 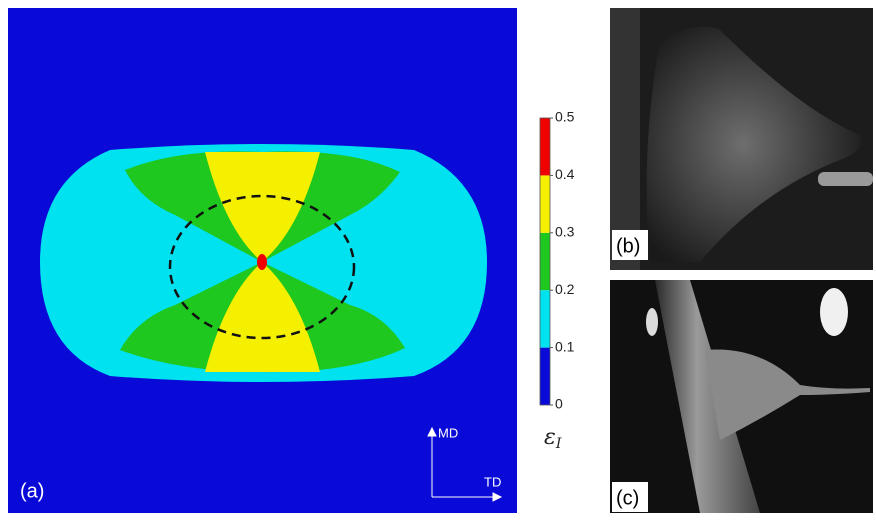 I want to click on axis-label: MD, so click(x=448, y=432).